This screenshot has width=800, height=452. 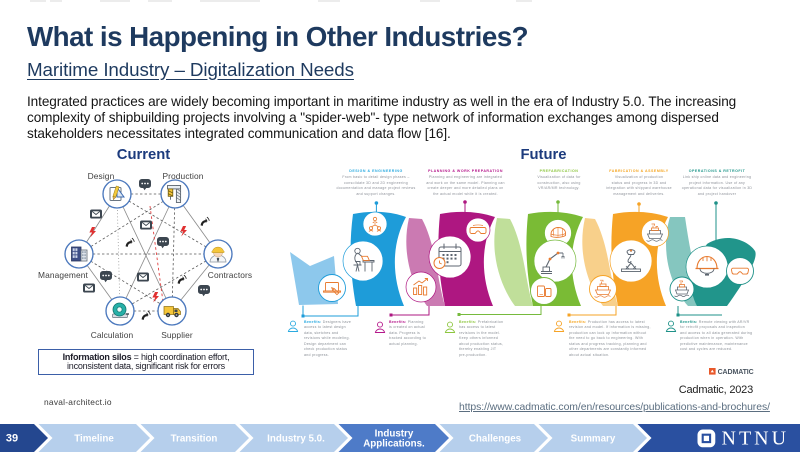 What do you see at coordinates (12, 439) in the screenshot?
I see `svg-text: 39` at bounding box center [12, 439].